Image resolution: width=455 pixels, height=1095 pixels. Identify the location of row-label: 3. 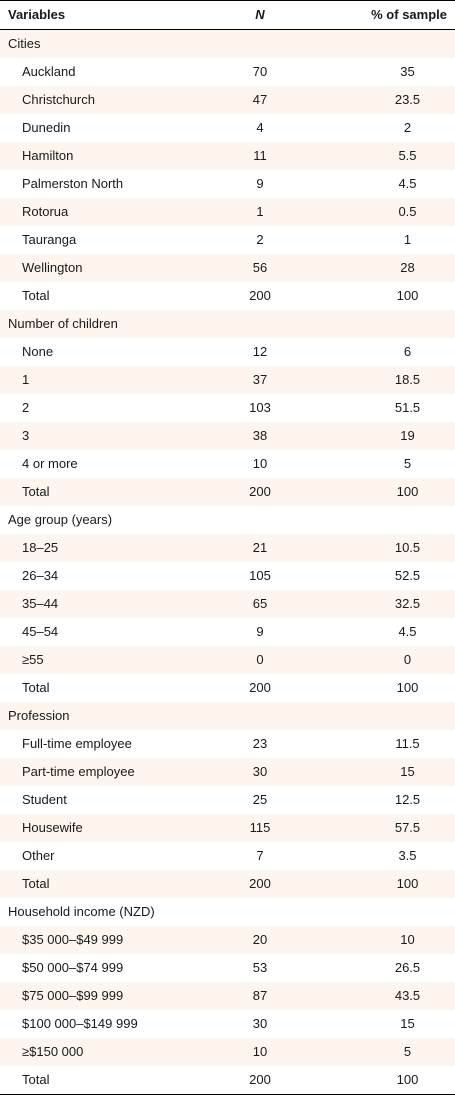
(100, 436).